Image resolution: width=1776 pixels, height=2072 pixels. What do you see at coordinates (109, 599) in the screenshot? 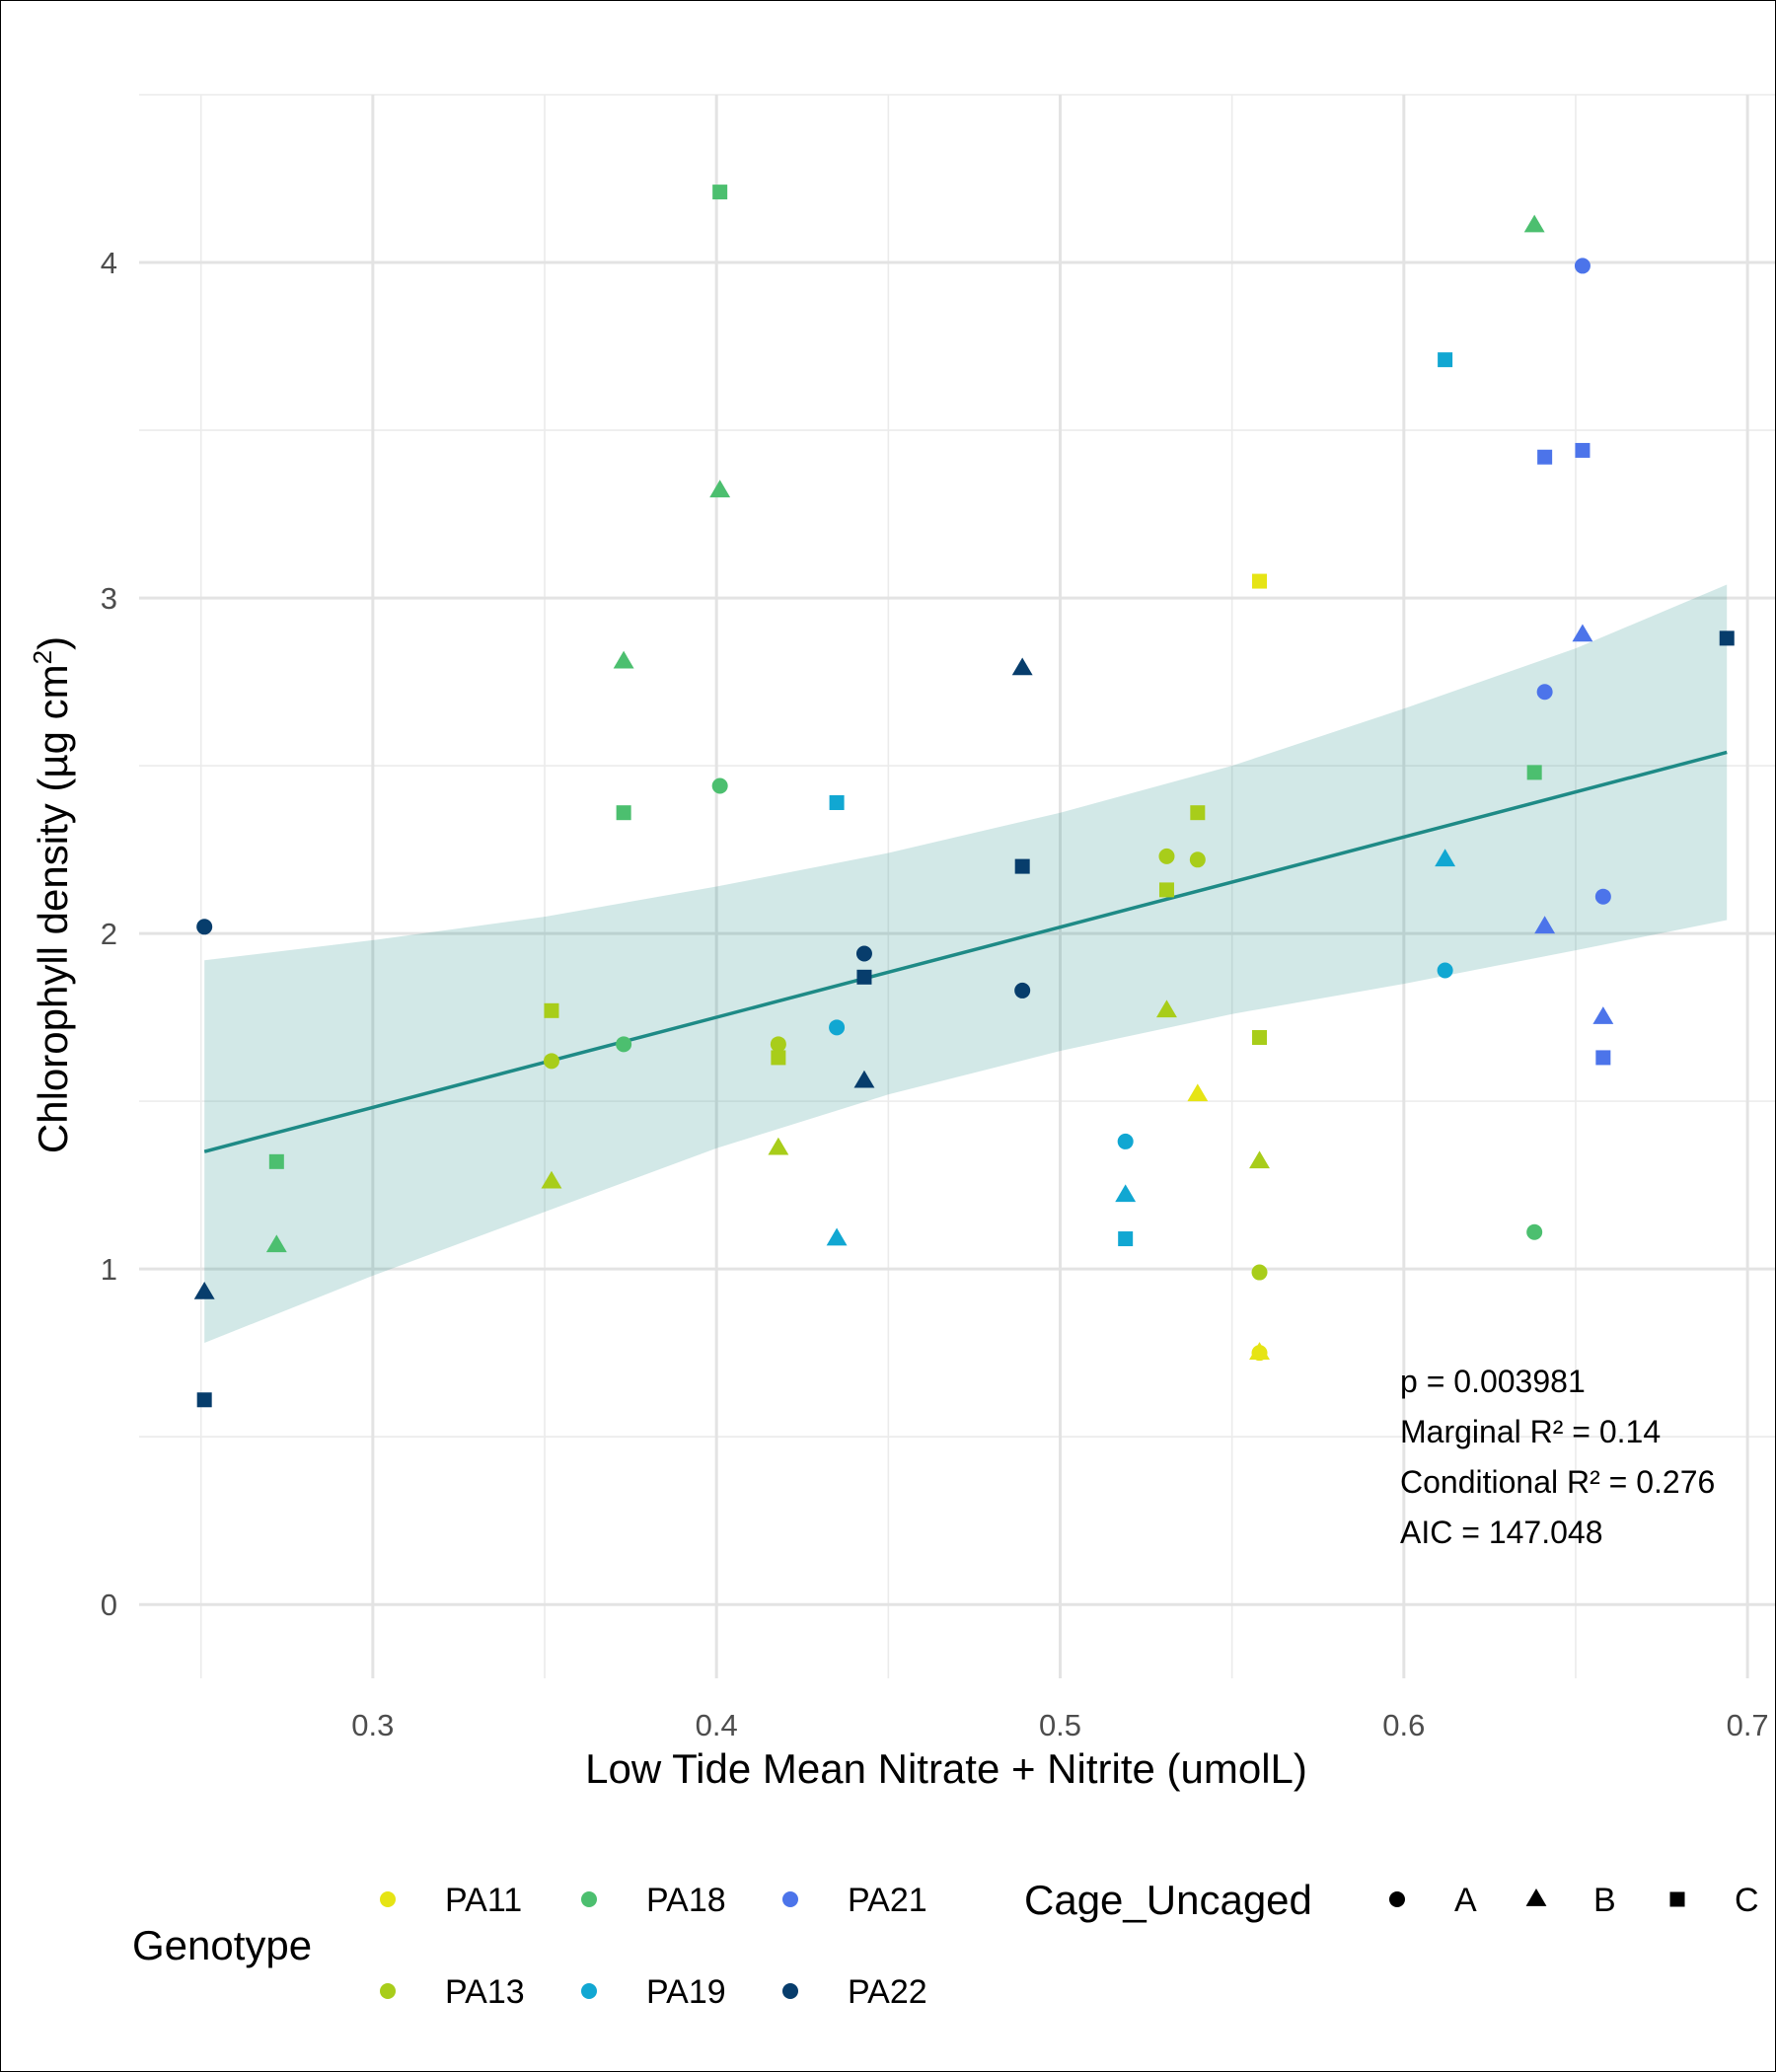
I see `y-tick-label: 3` at bounding box center [109, 599].